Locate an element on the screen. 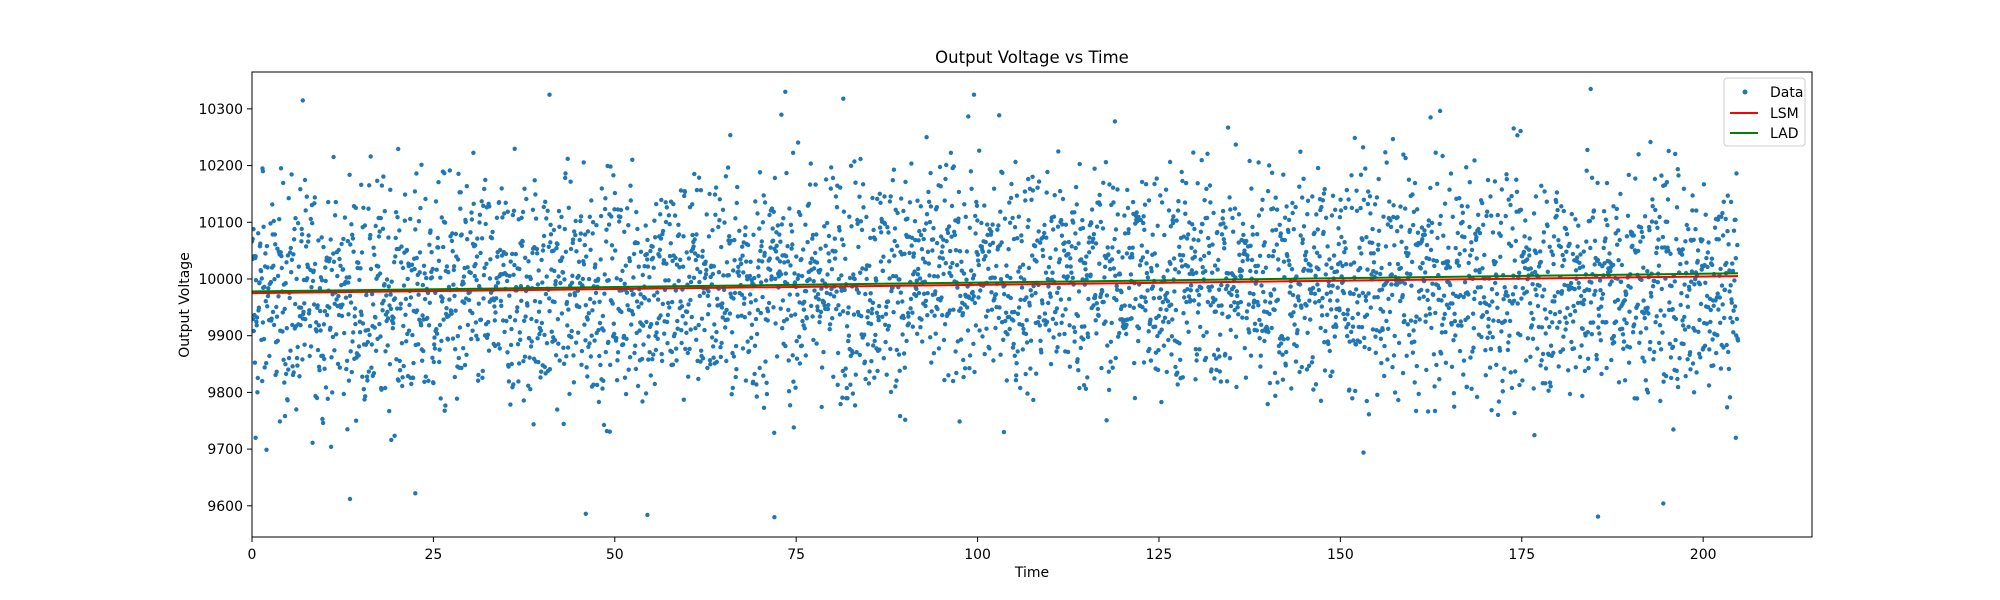 The image size is (2000, 600). legend-label-lsm: LSM is located at coordinates (1784, 114).